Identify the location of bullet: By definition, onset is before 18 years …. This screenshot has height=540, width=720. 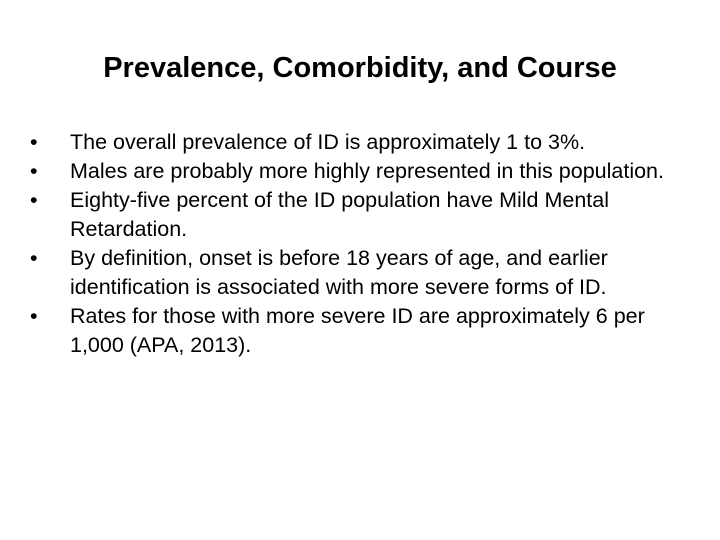
(356, 273).